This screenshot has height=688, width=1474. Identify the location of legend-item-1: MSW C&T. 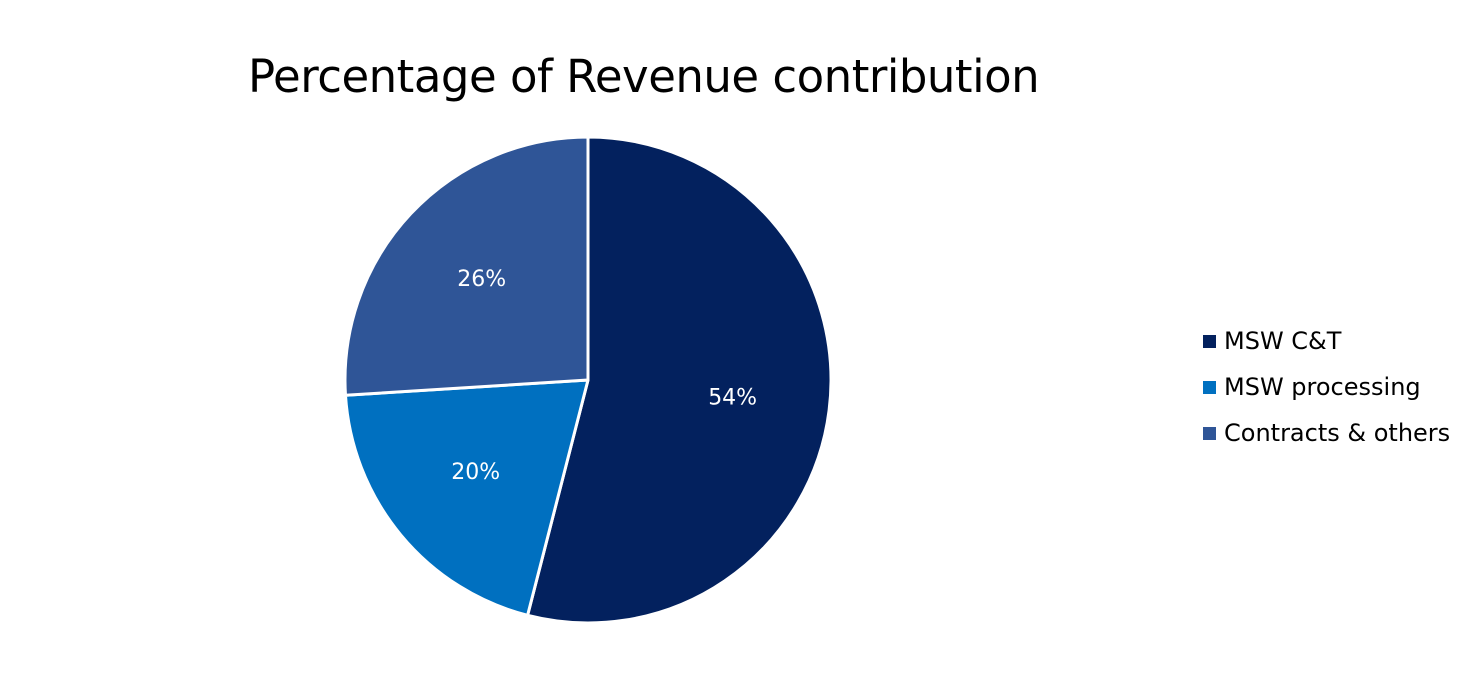
(1326, 341).